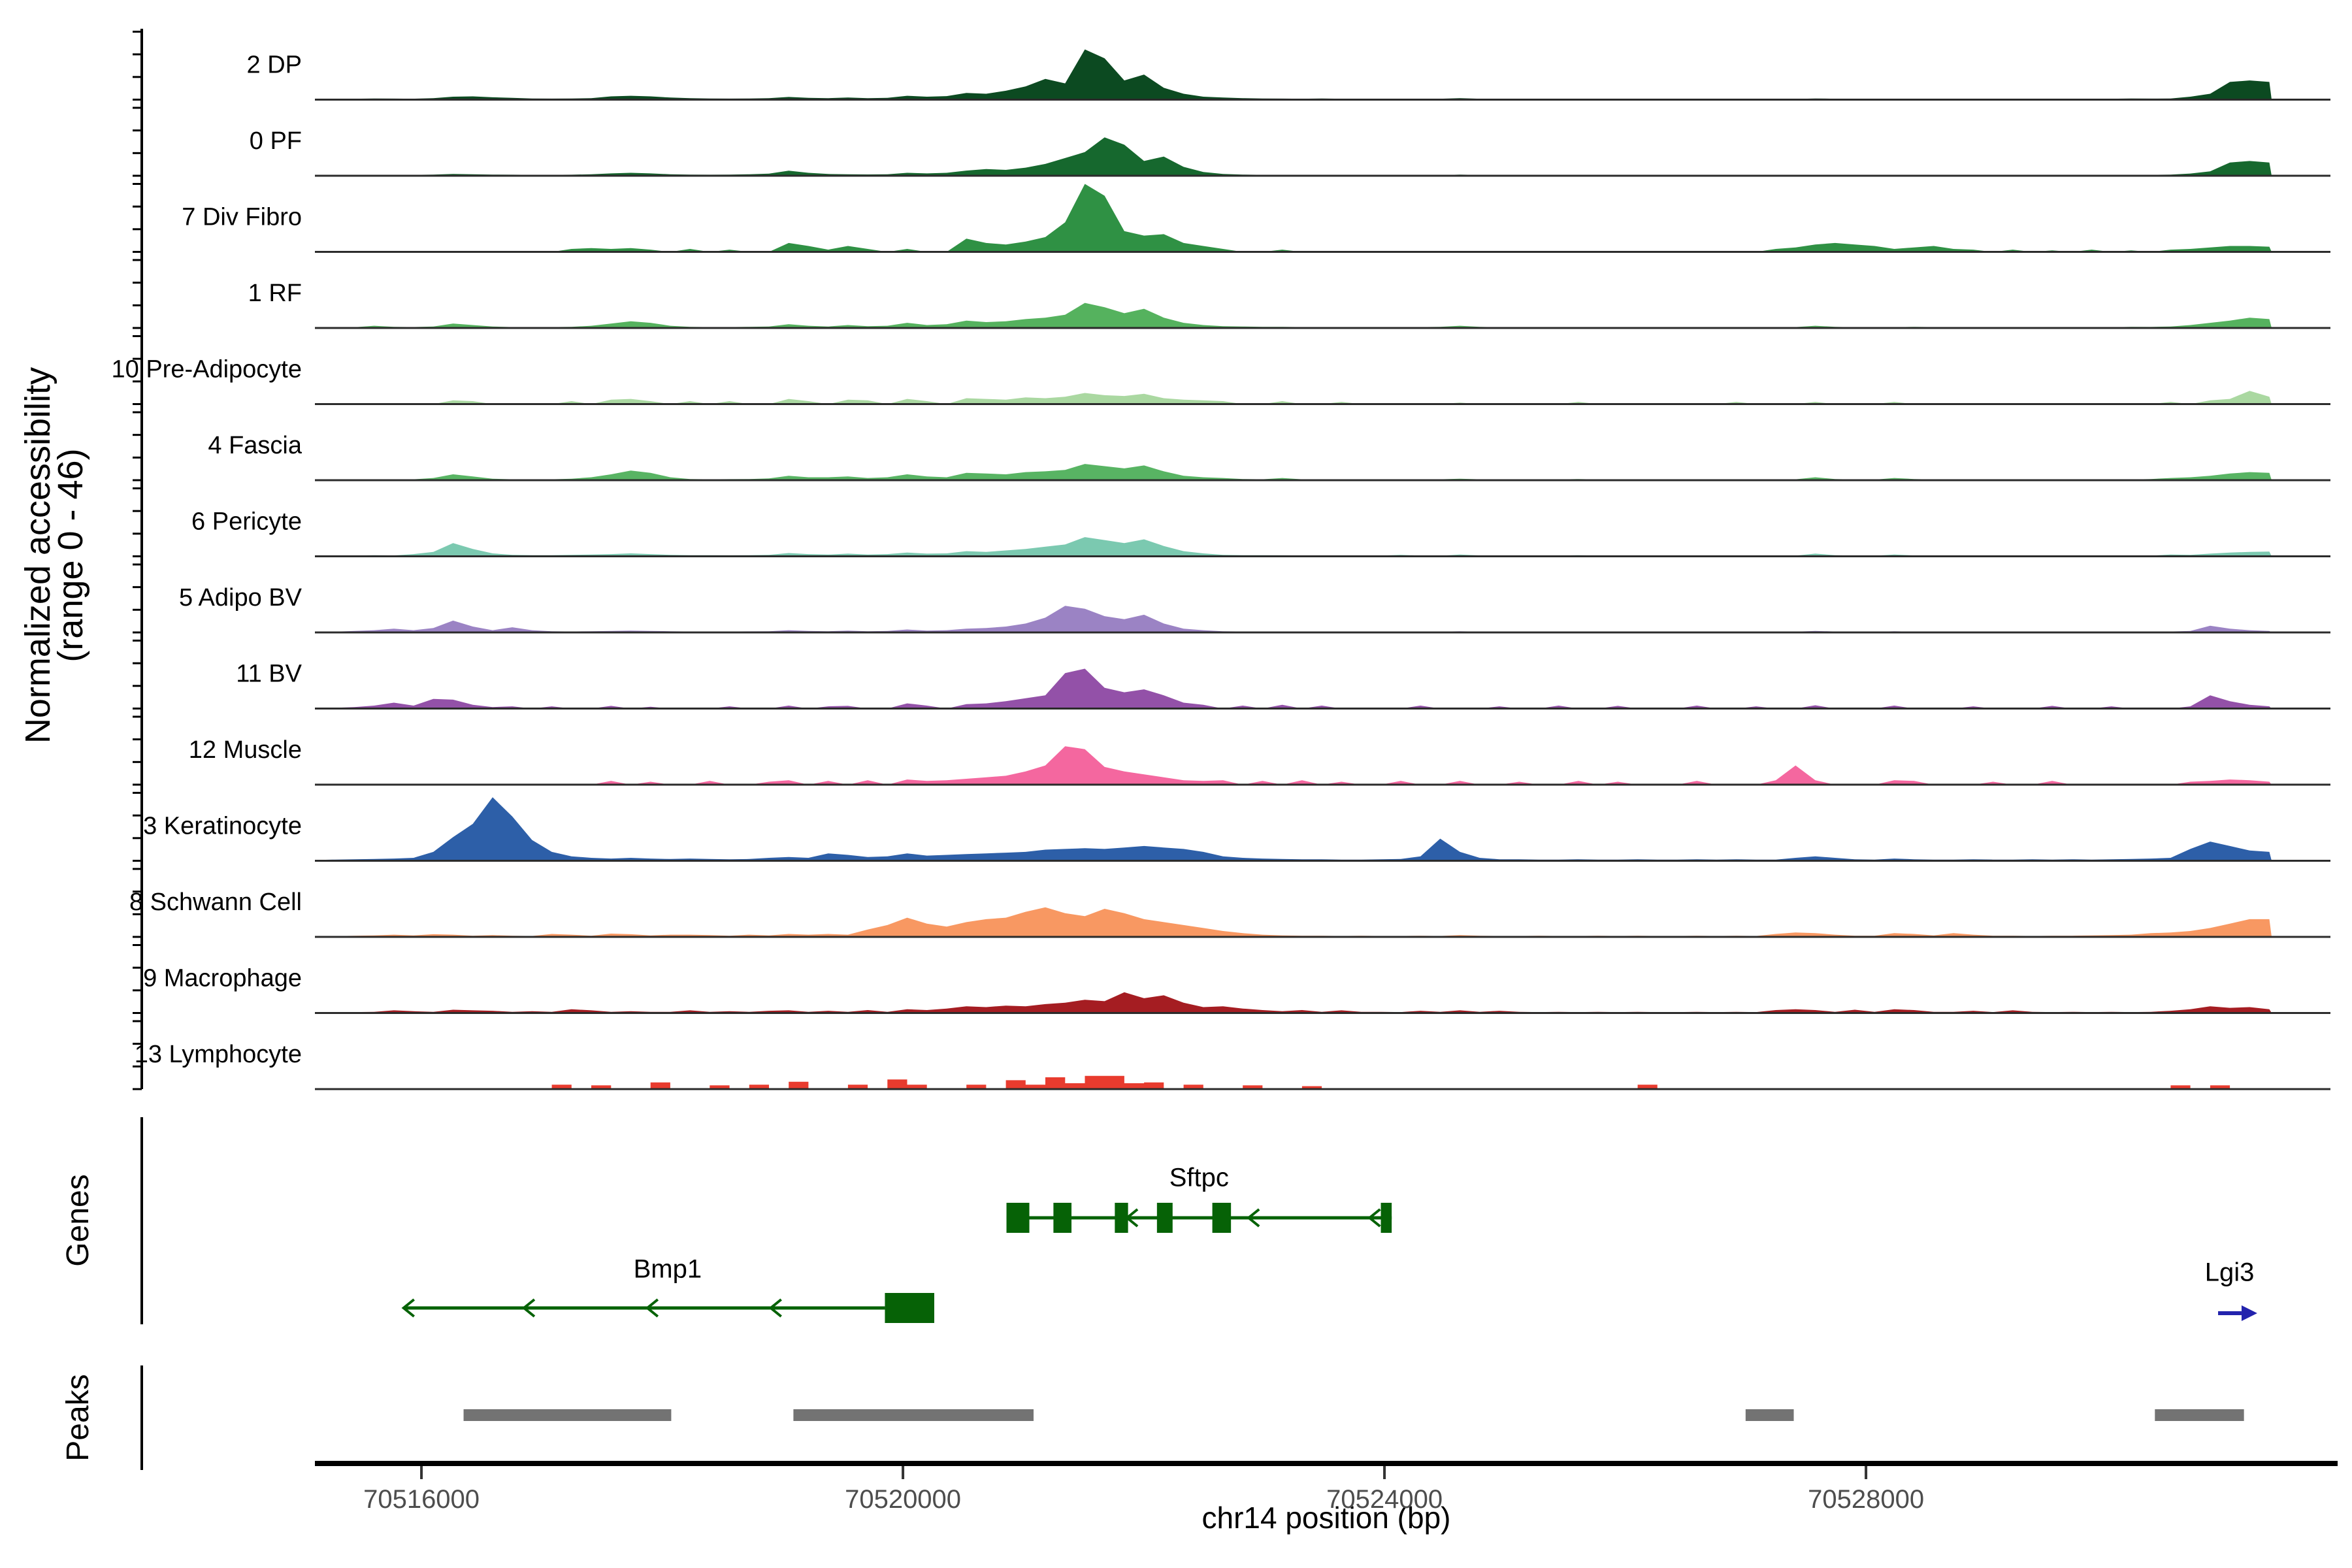  Describe the element at coordinates (1232, 1065) in the screenshot. I see `track-13-lymphocyte: 13 Lymphocyte` at that location.